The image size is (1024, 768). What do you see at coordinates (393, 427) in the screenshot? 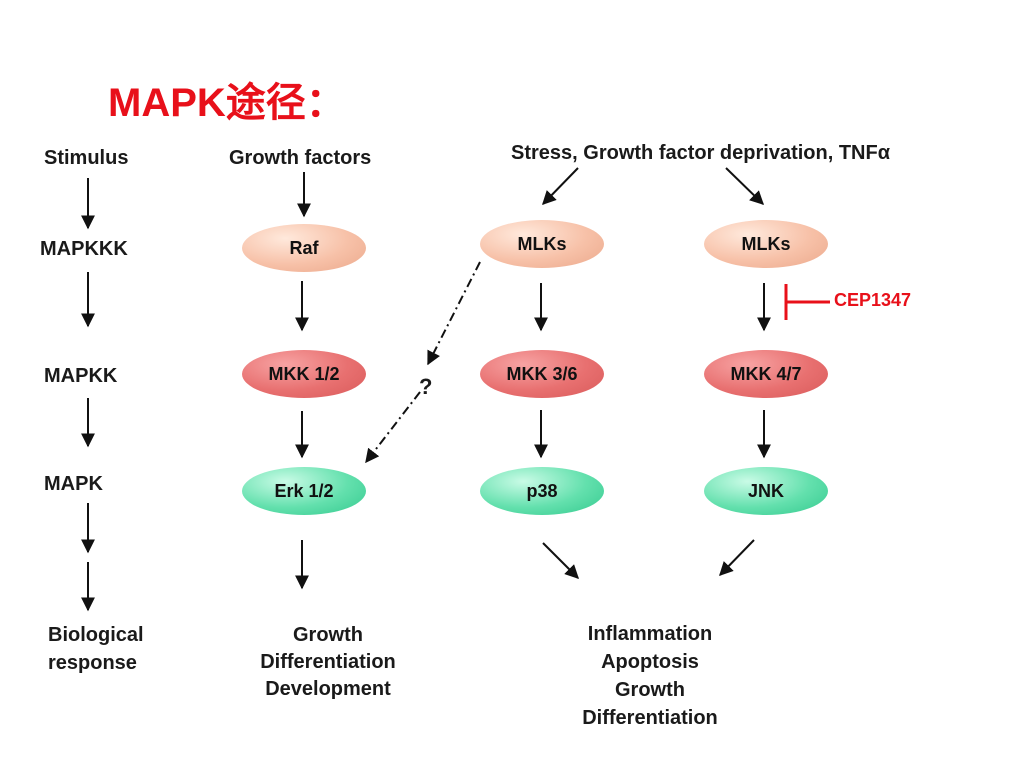
I see `crosstalk-dashdot-lower` at bounding box center [393, 427].